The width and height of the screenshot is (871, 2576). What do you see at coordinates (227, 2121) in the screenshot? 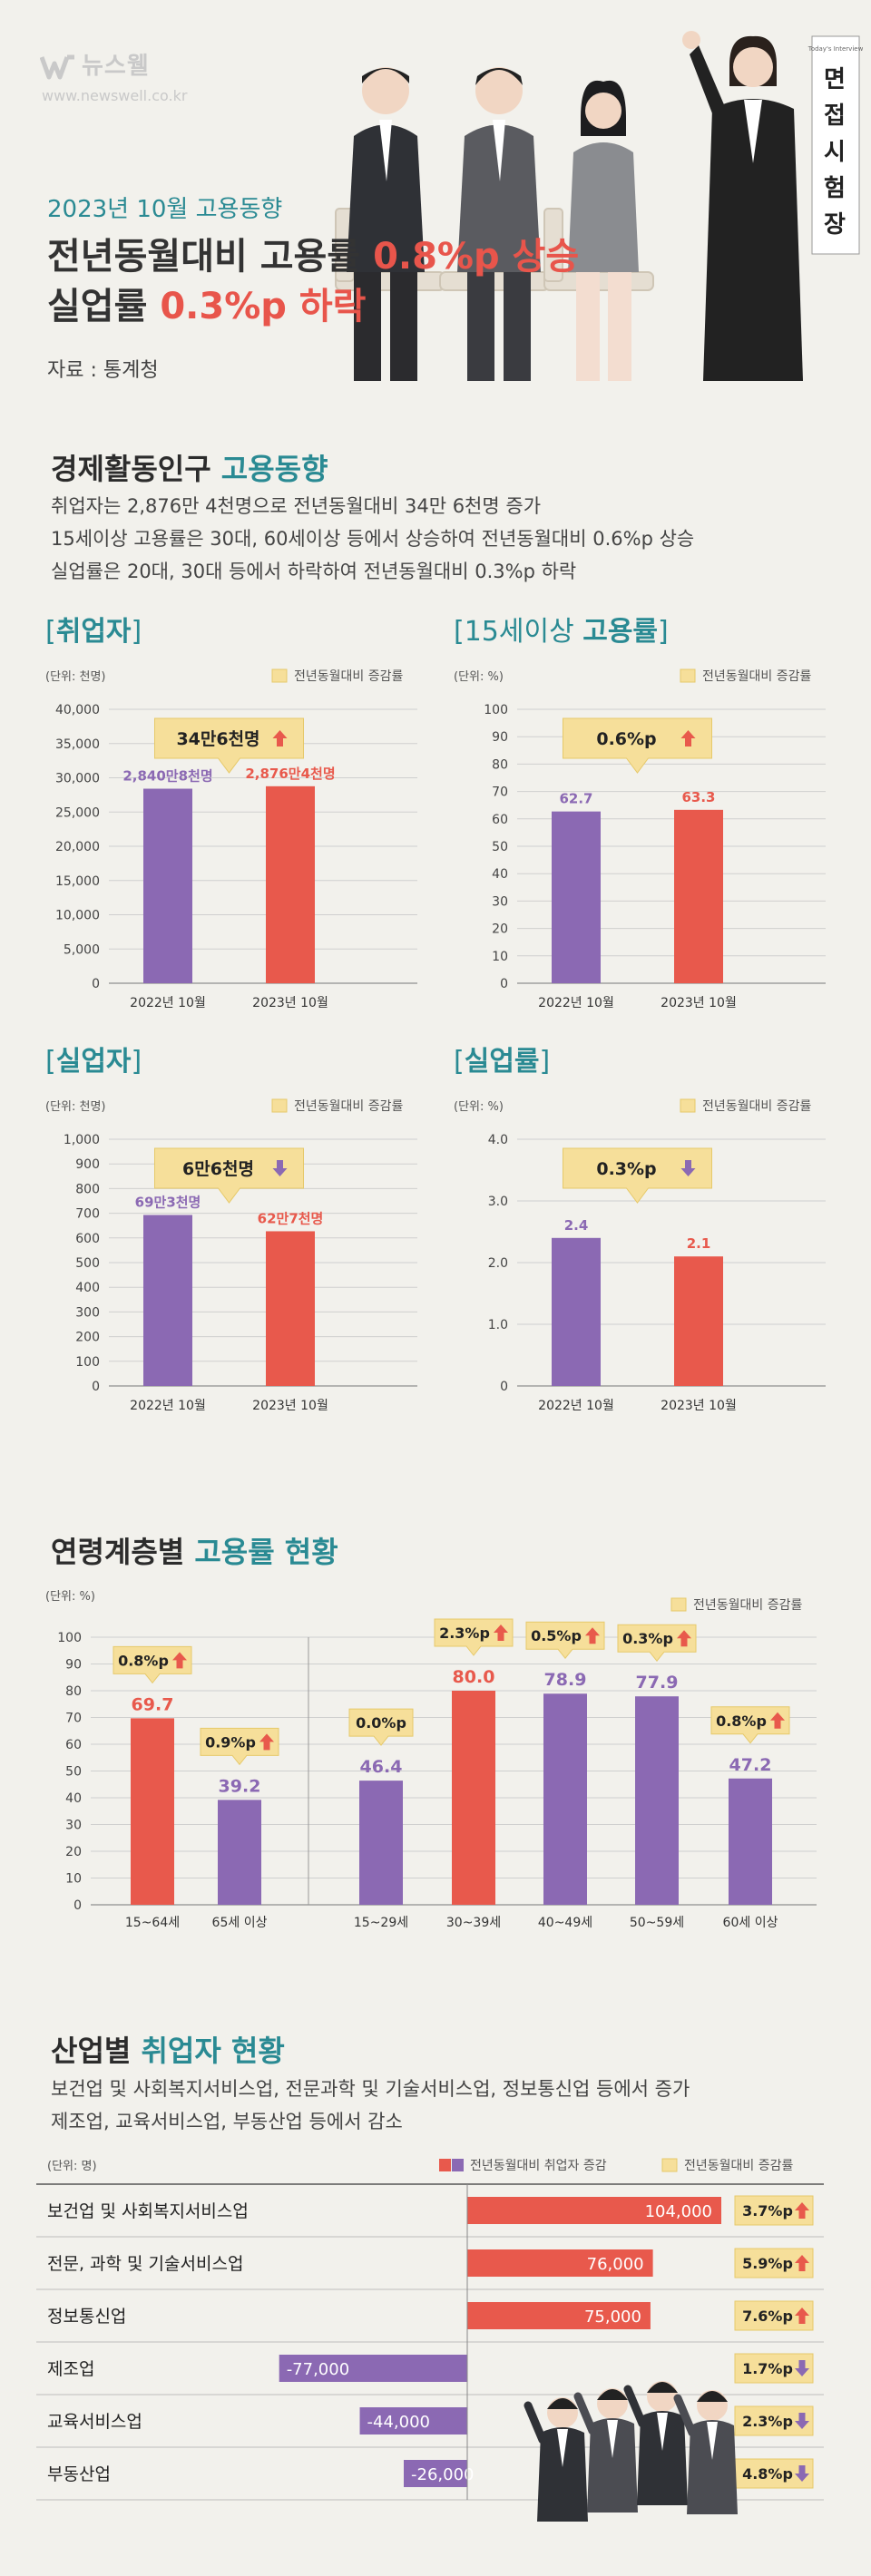
I see `desc-line: 제조업, 교육서비스업, 부동산업 등에서 감소` at bounding box center [227, 2121].